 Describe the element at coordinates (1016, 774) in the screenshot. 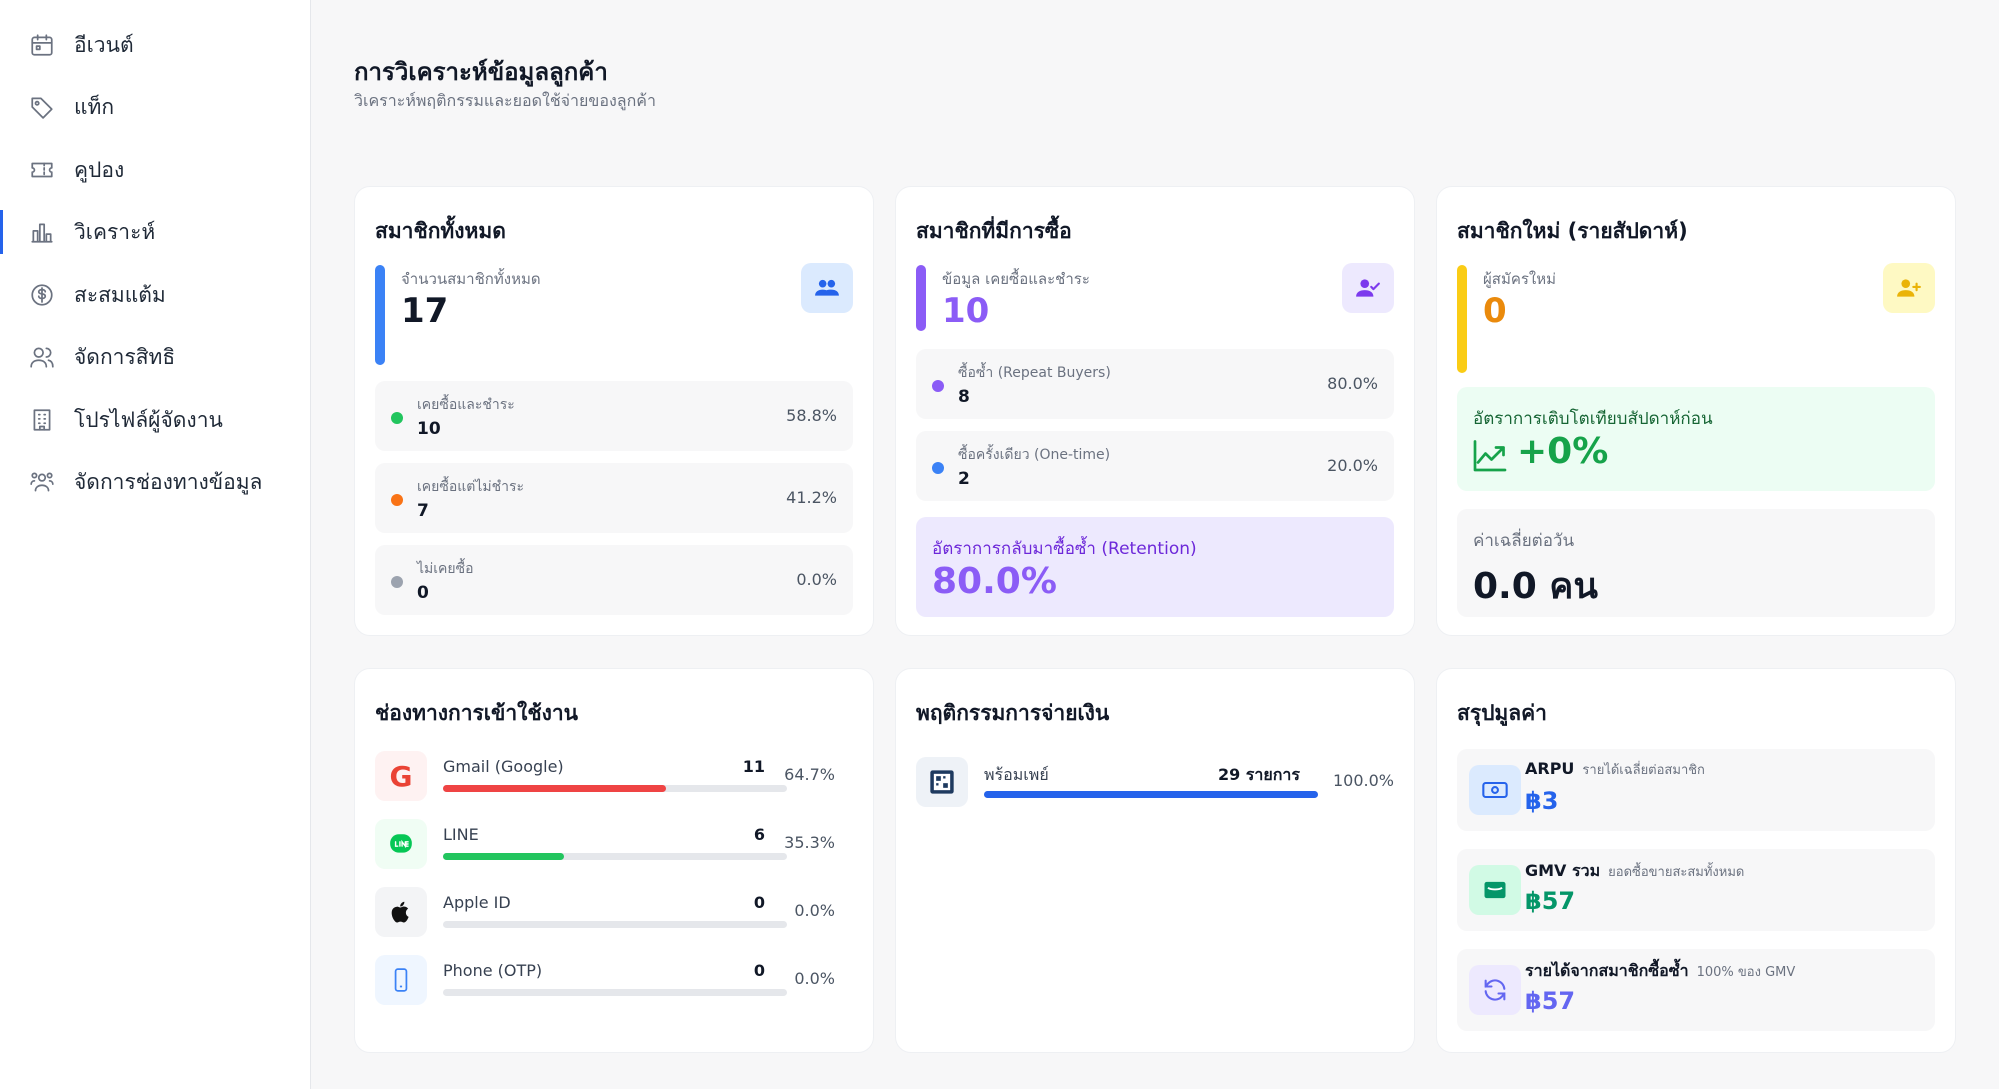

I see `payment-method-name: พร้อมเพย์` at that location.